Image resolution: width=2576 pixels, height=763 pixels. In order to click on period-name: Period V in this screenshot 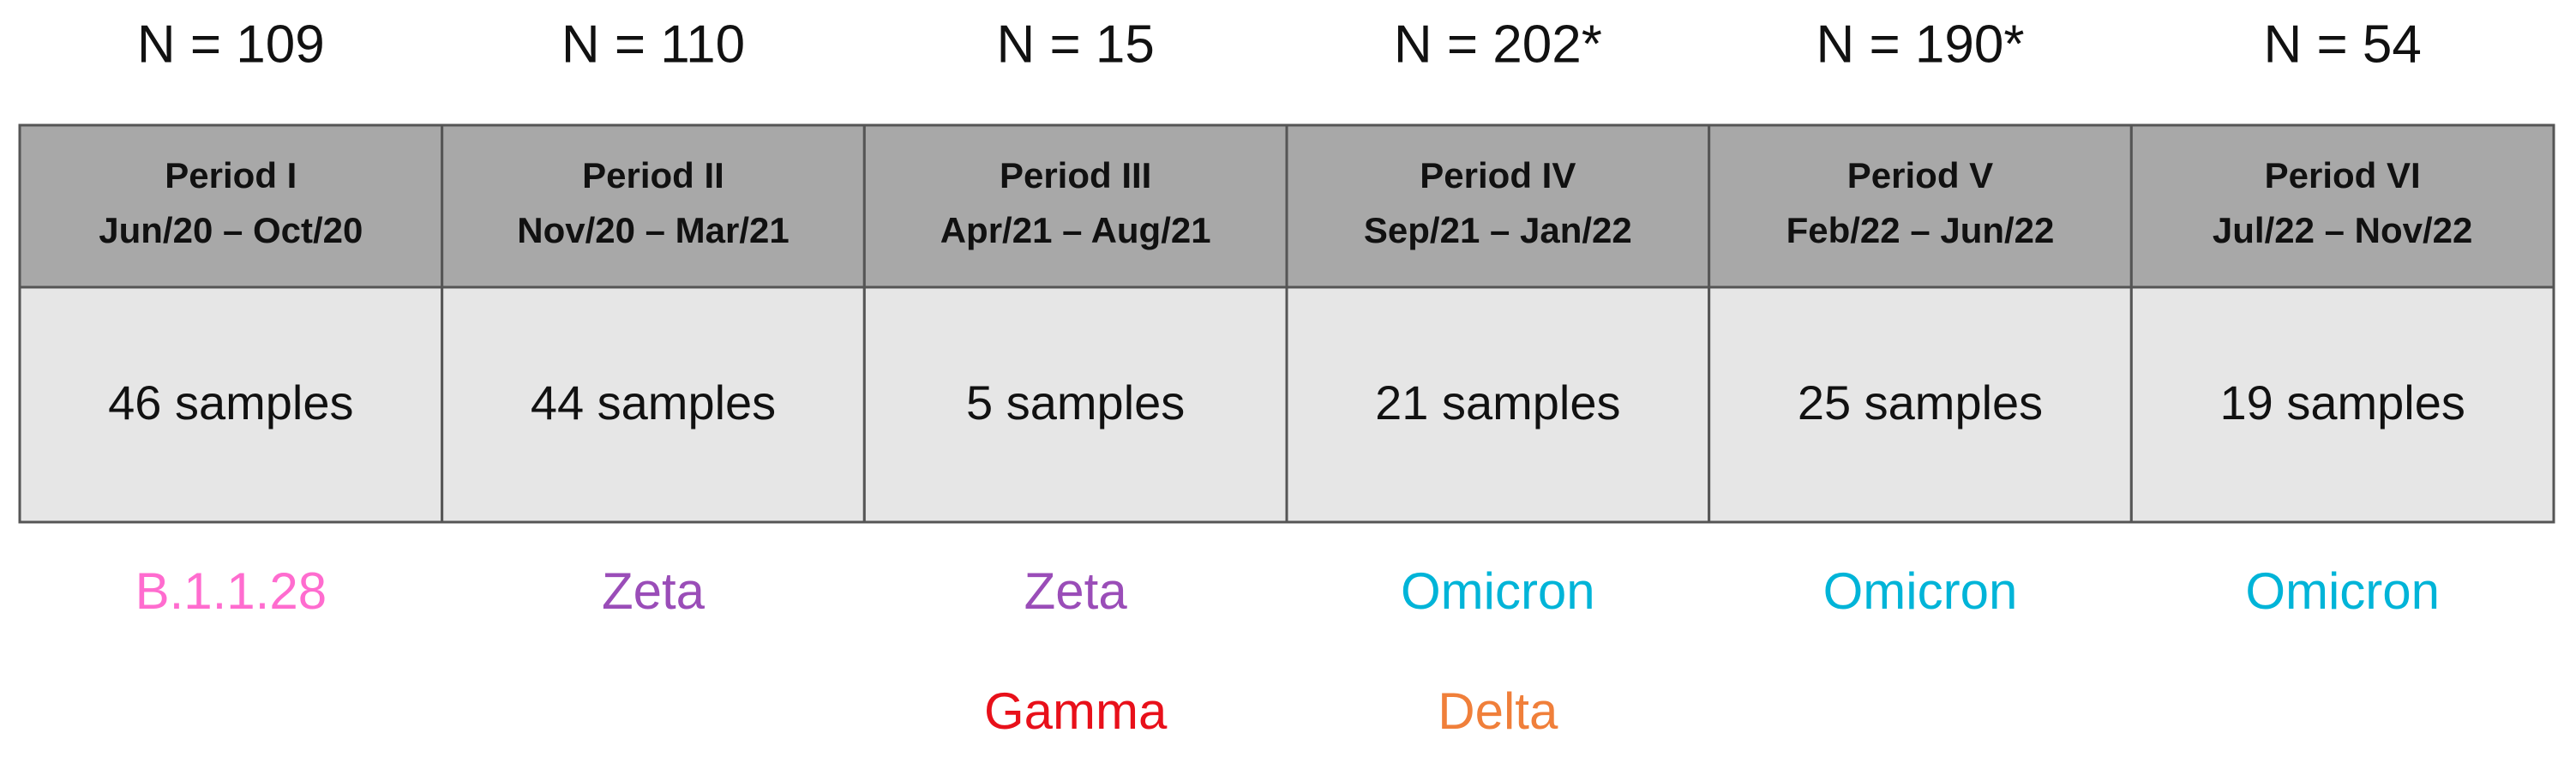, I will do `click(1920, 175)`.